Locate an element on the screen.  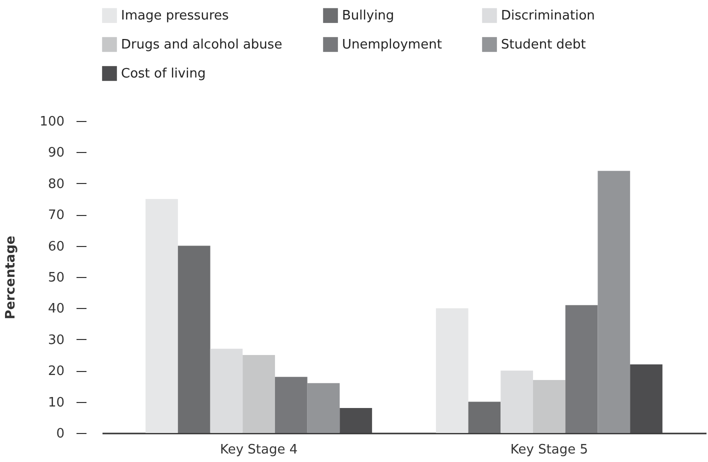
y-tick-label: 10 is located at coordinates (56, 402).